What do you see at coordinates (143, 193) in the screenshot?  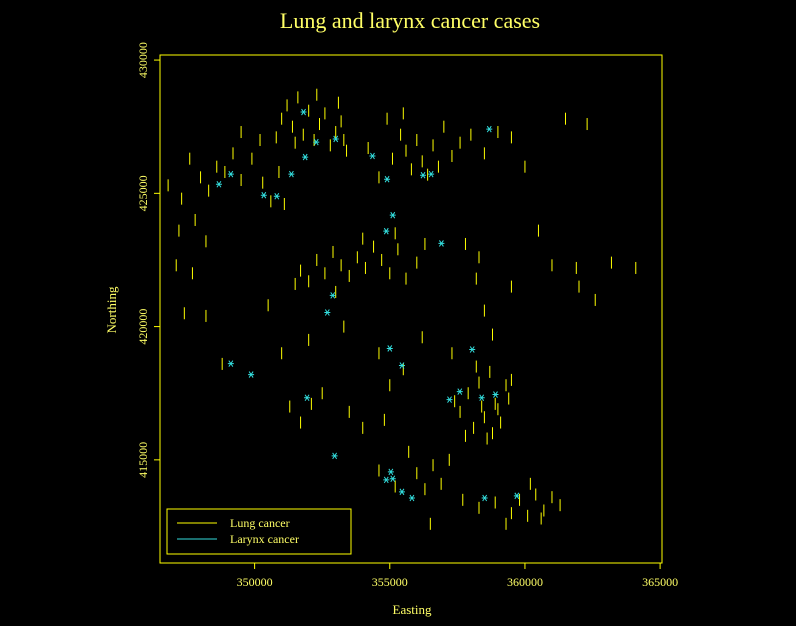 I see `y-tick-label: 425000` at bounding box center [143, 193].